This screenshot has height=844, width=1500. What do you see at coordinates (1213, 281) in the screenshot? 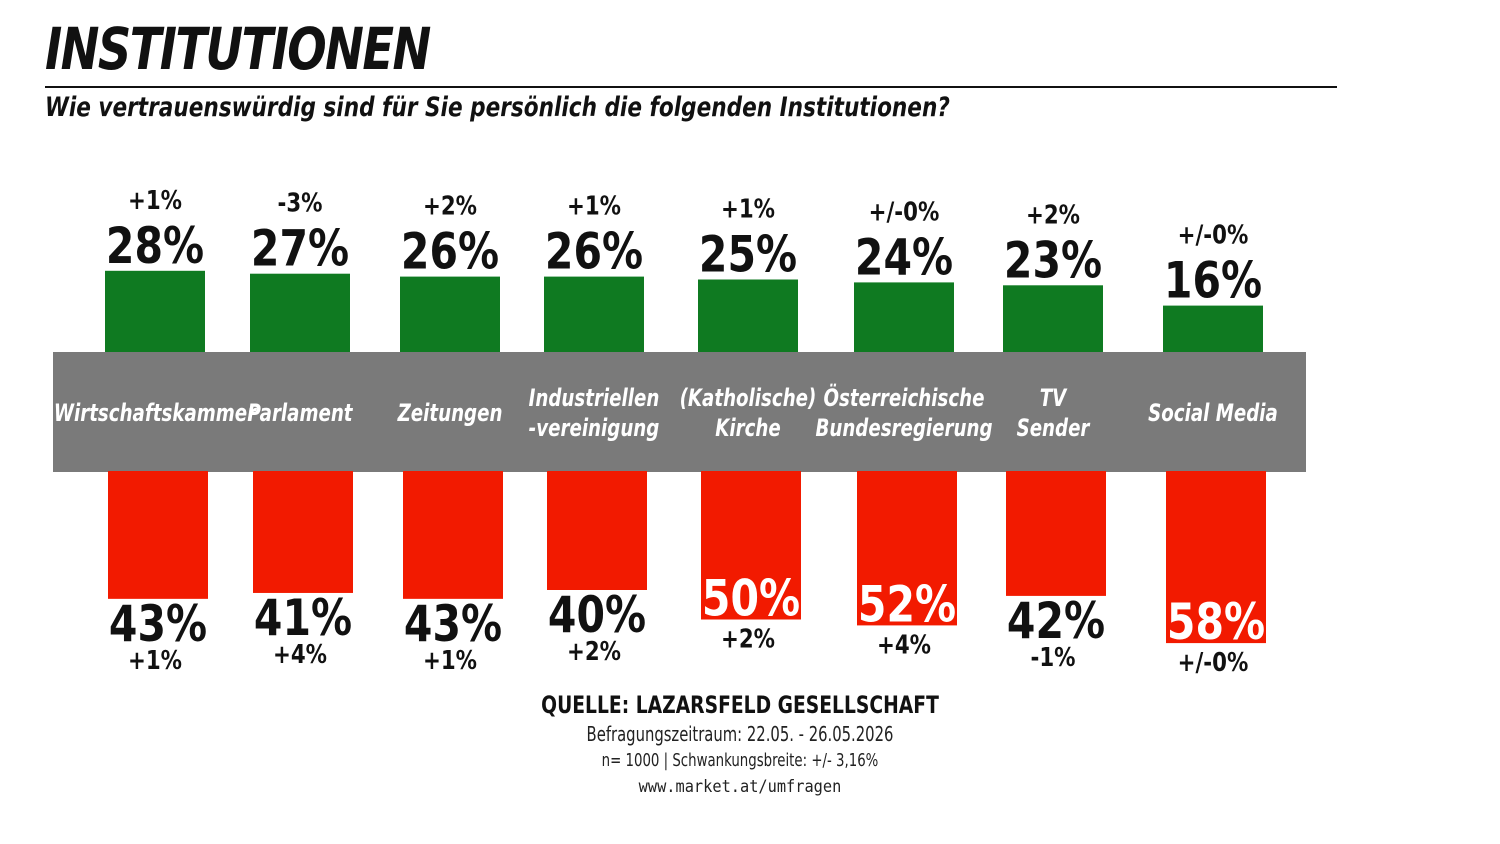
I see `trust-value-label: 16%` at bounding box center [1213, 281].